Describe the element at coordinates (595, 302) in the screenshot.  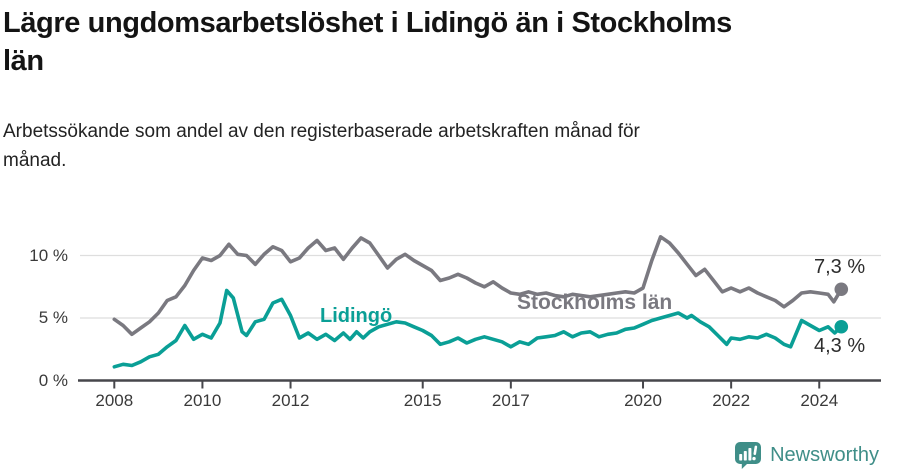
I see `series-label-stockholms-lan: Stockholms län` at that location.